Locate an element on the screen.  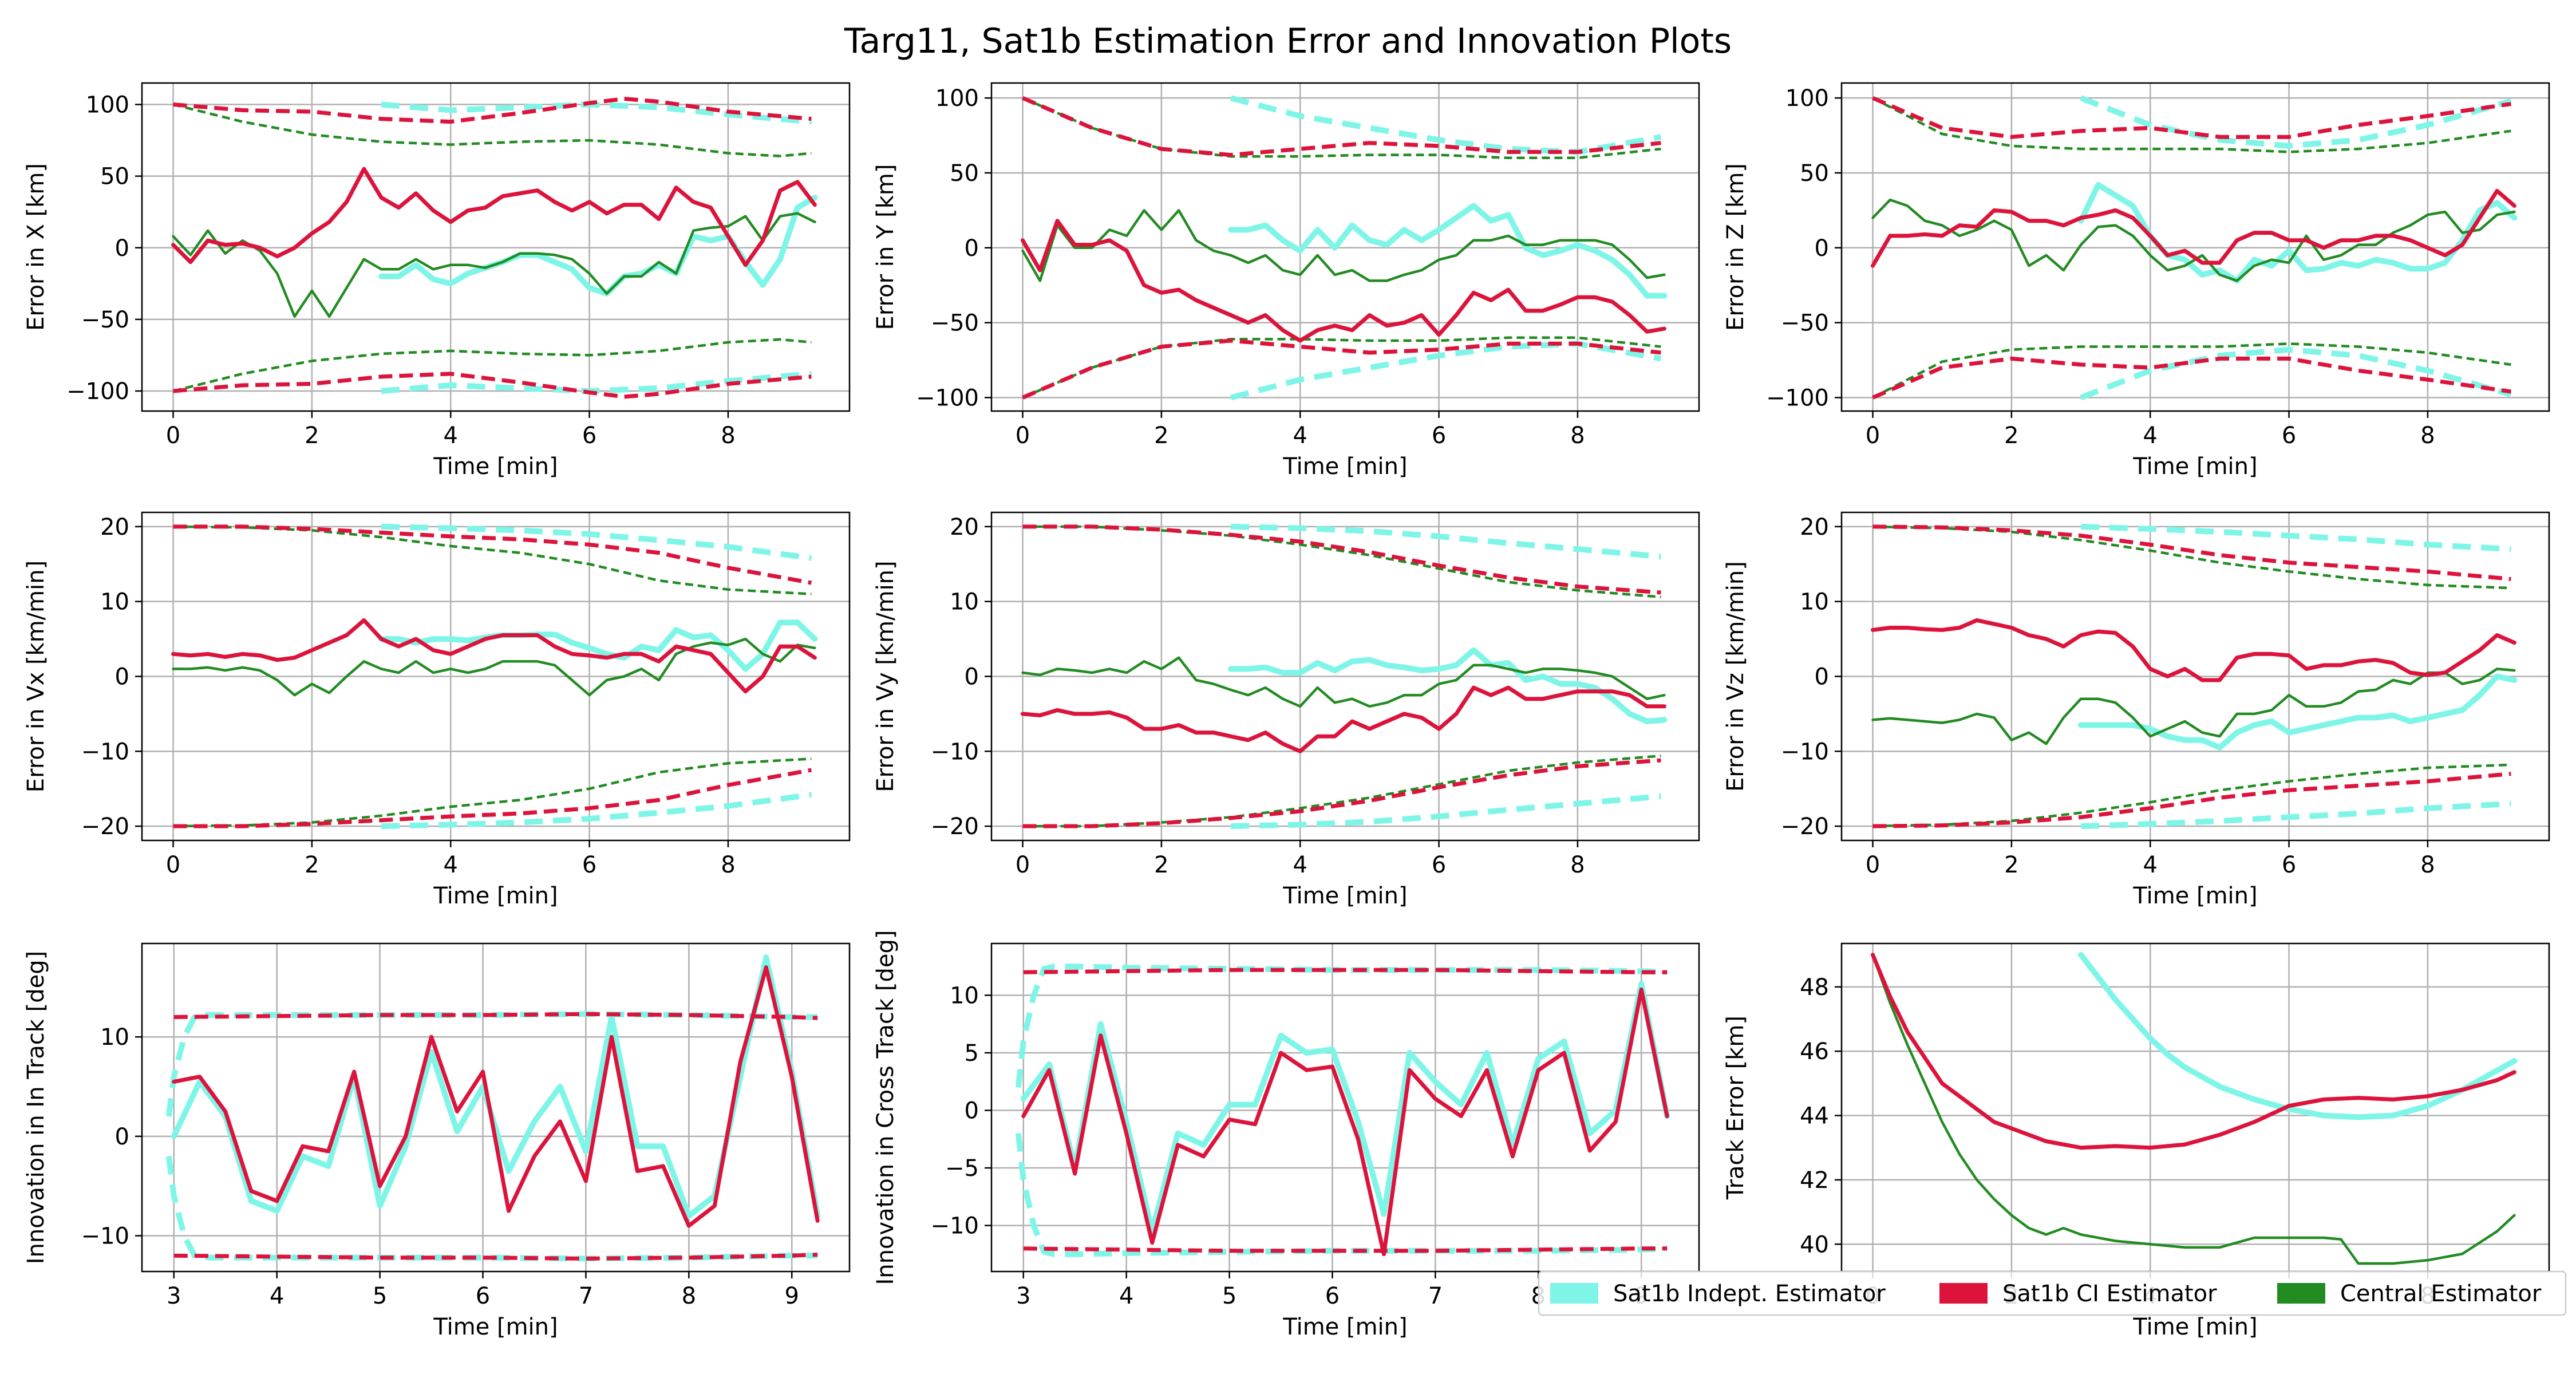
x-tick-label: 3 is located at coordinates (174, 1296).